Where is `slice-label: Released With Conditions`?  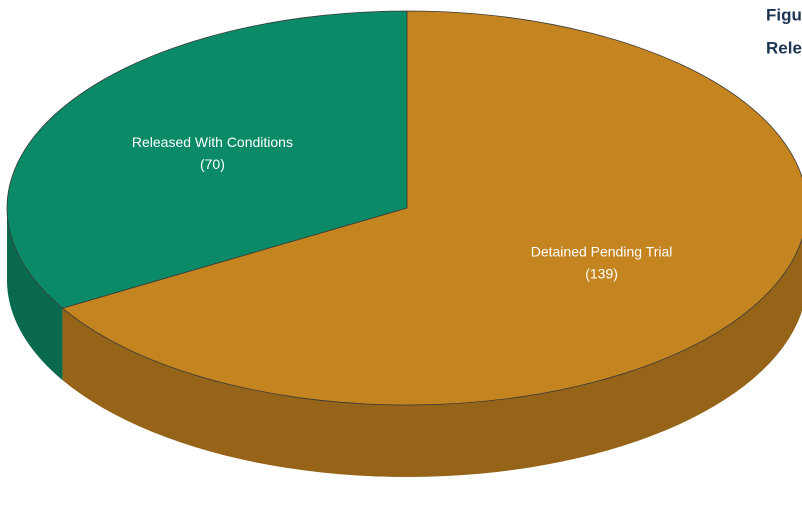 slice-label: Released With Conditions is located at coordinates (212, 142).